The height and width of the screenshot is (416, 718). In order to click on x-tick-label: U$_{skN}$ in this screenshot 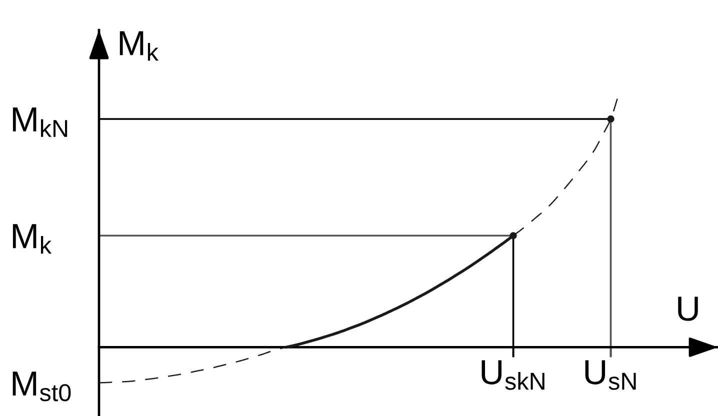, I will do `click(513, 375)`.